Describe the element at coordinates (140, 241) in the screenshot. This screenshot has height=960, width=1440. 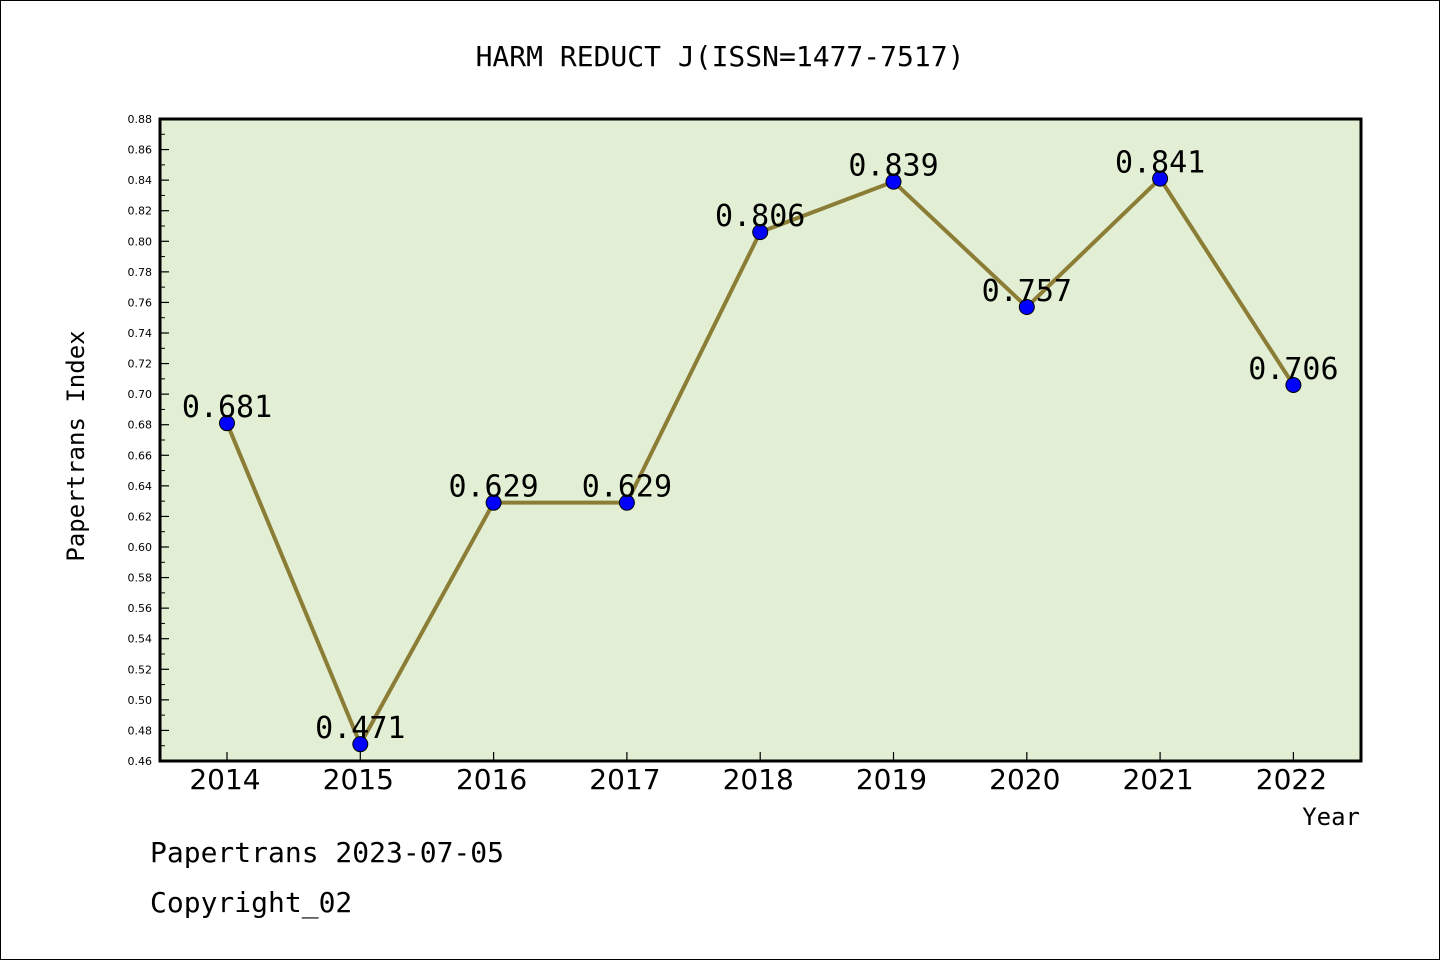
I see `y-tick-label: 0.80` at that location.